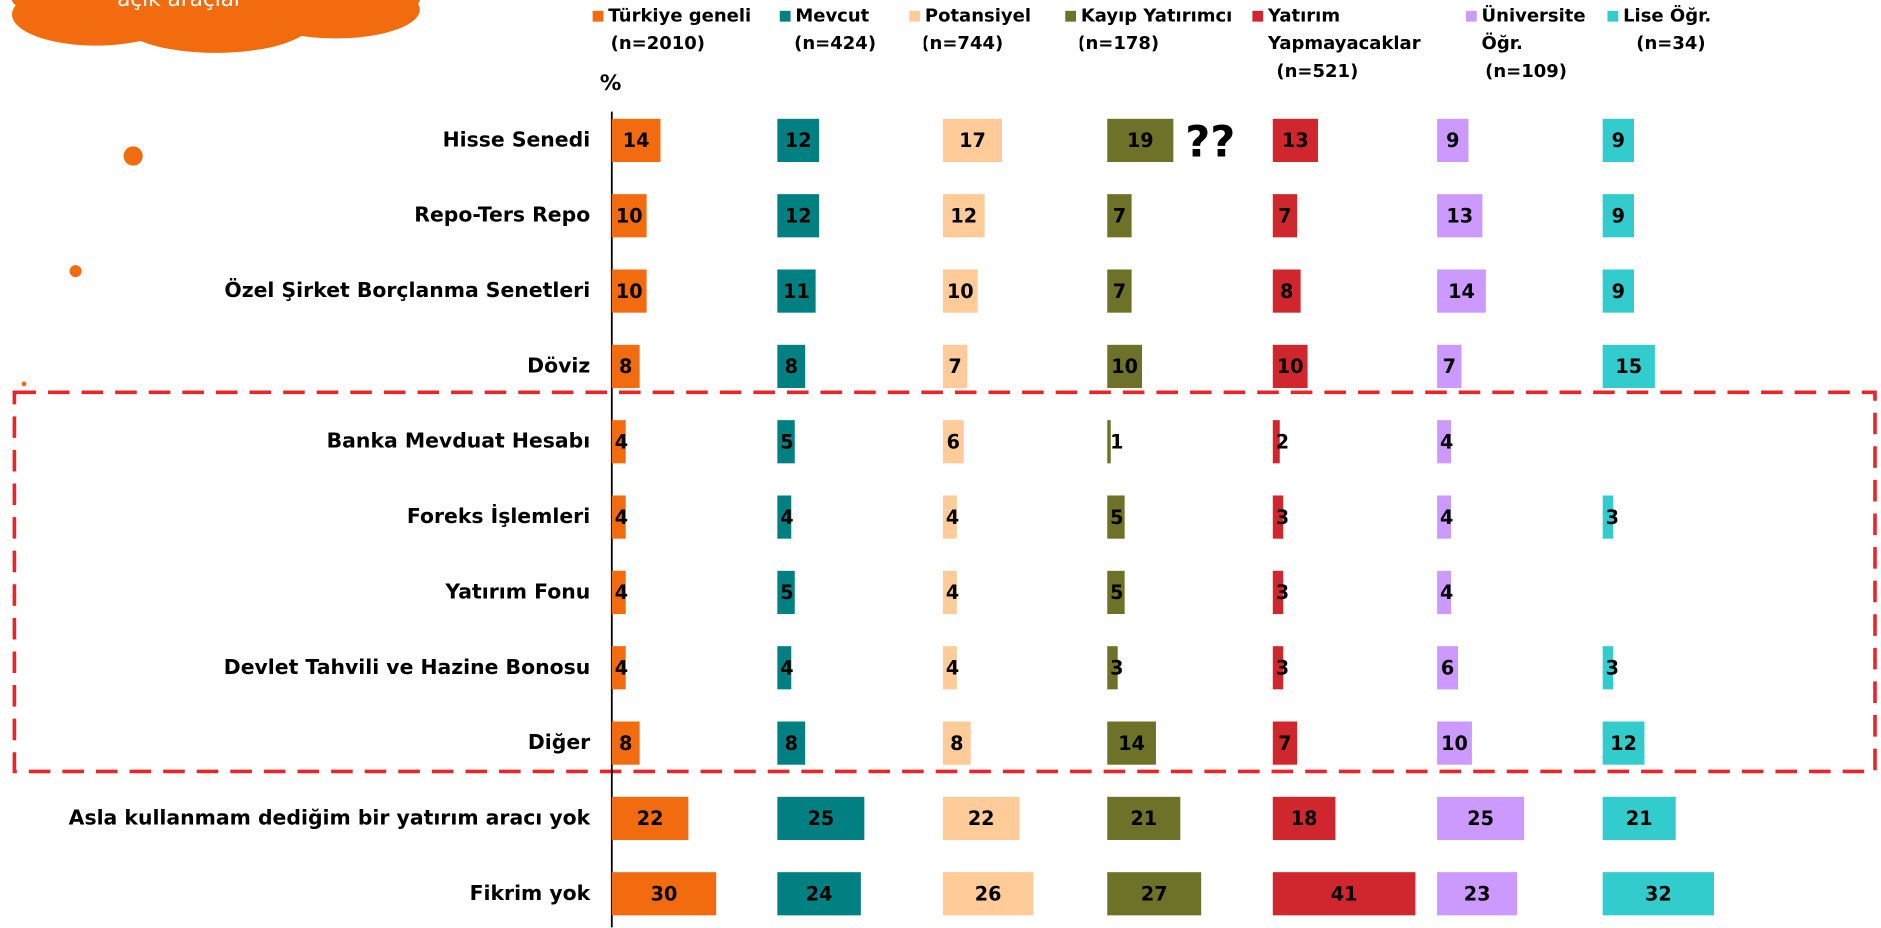 This screenshot has width=1881, height=928. What do you see at coordinates (972, 140) in the screenshot?
I see `value-label: 17` at bounding box center [972, 140].